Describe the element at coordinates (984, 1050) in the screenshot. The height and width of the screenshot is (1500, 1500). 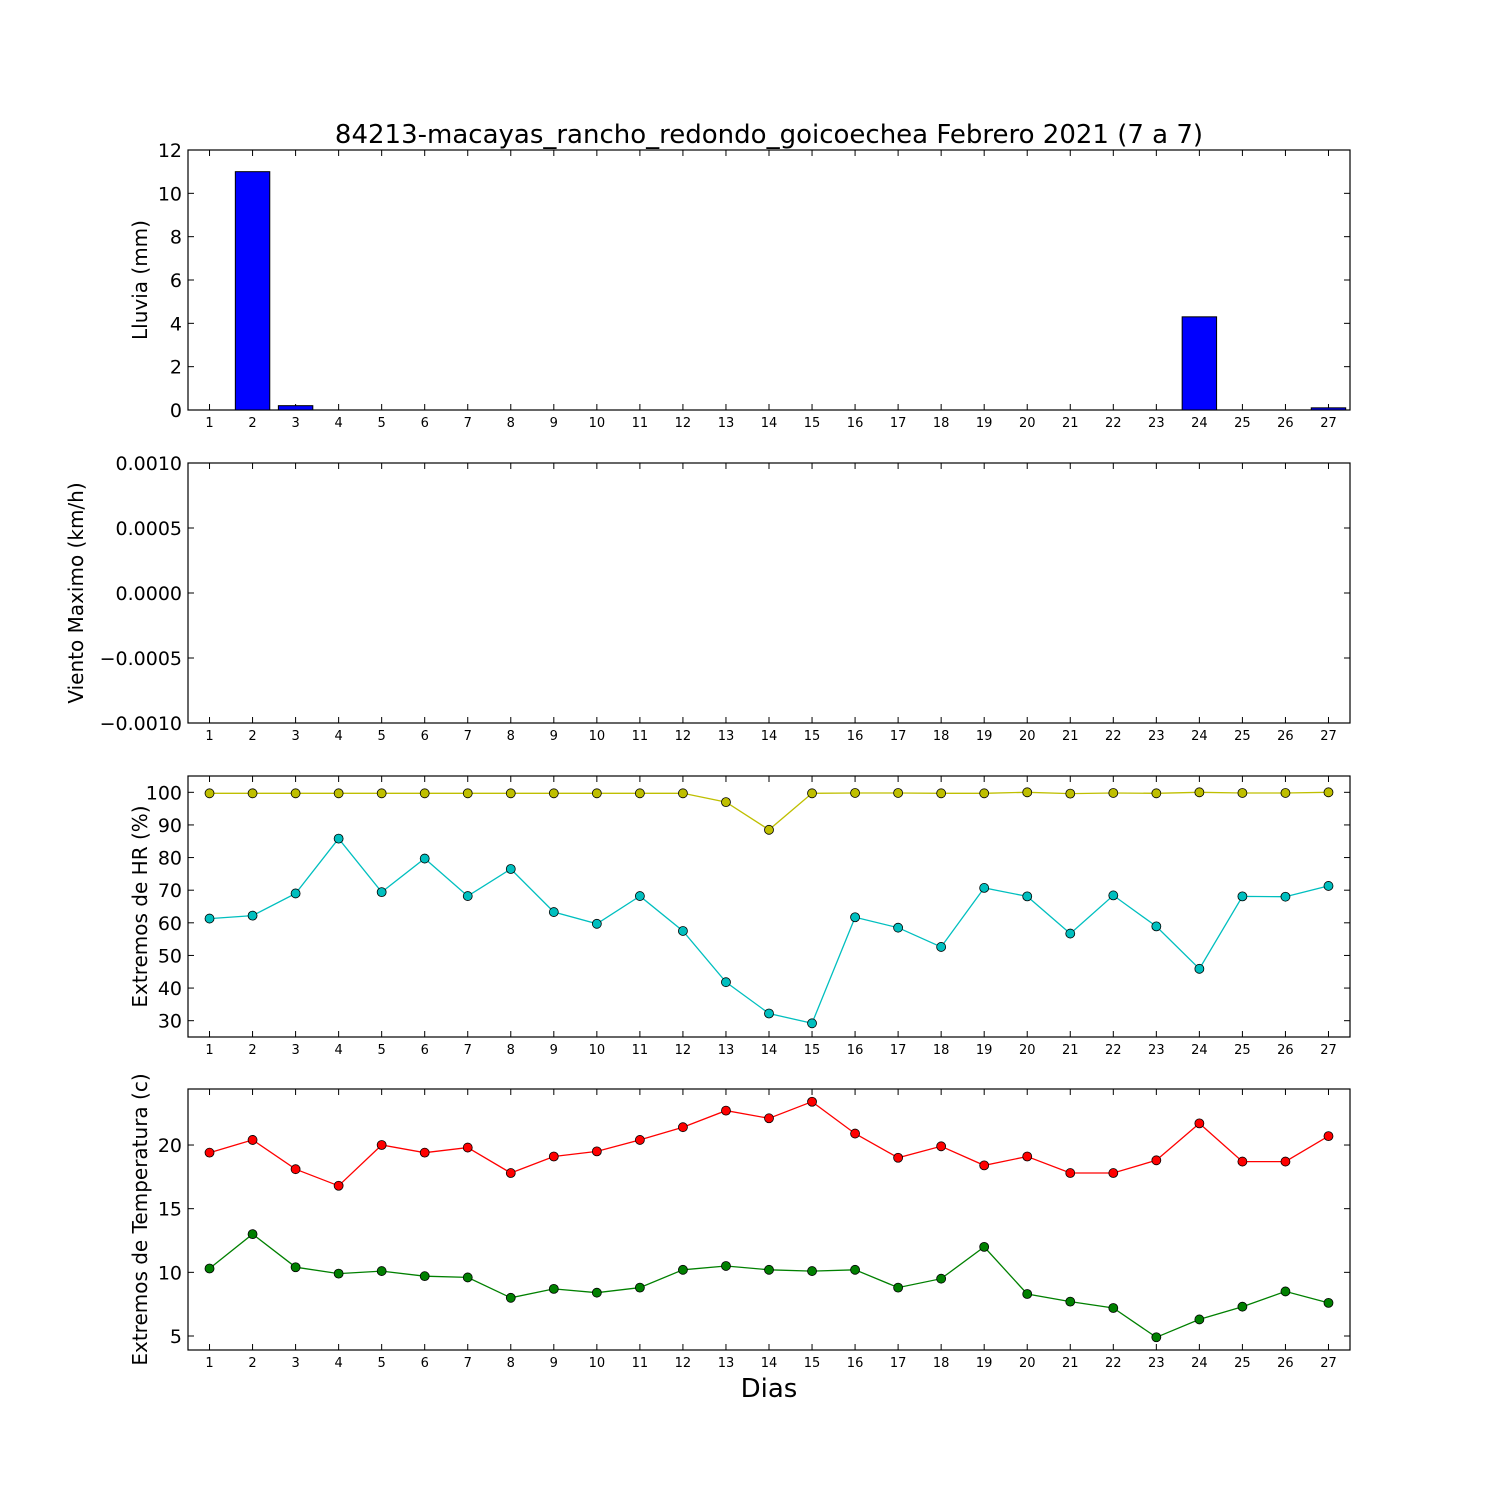
I see `humidity-xtick-label: 19` at that location.